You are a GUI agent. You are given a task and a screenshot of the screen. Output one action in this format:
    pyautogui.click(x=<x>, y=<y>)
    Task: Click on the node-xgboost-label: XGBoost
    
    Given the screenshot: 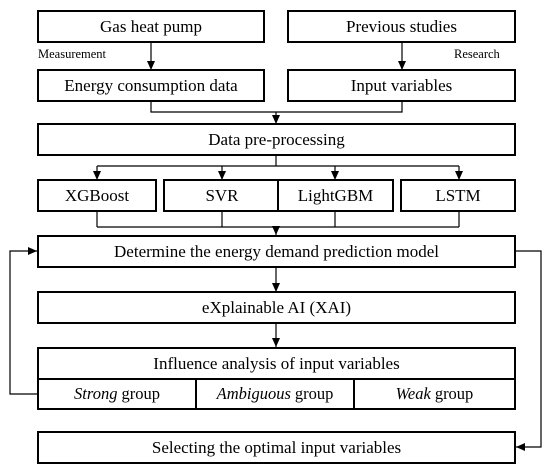 What is the action you would take?
    pyautogui.click(x=97, y=195)
    